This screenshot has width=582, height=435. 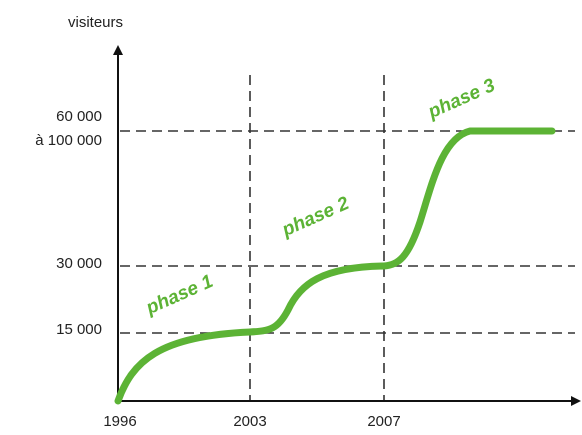 I want to click on y-tick-label-15000: 15 000, so click(x=79, y=329).